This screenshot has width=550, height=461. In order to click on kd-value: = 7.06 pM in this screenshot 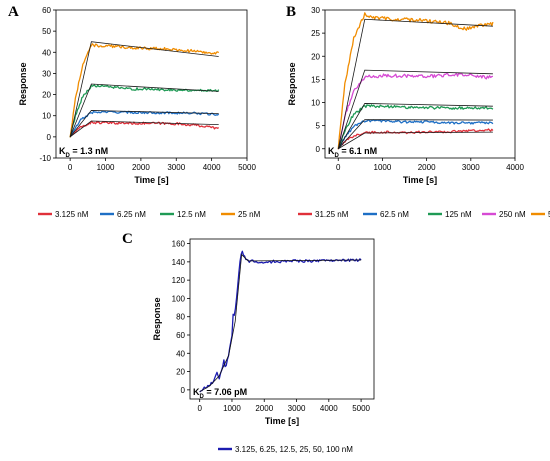, I will do `click(225, 392)`.